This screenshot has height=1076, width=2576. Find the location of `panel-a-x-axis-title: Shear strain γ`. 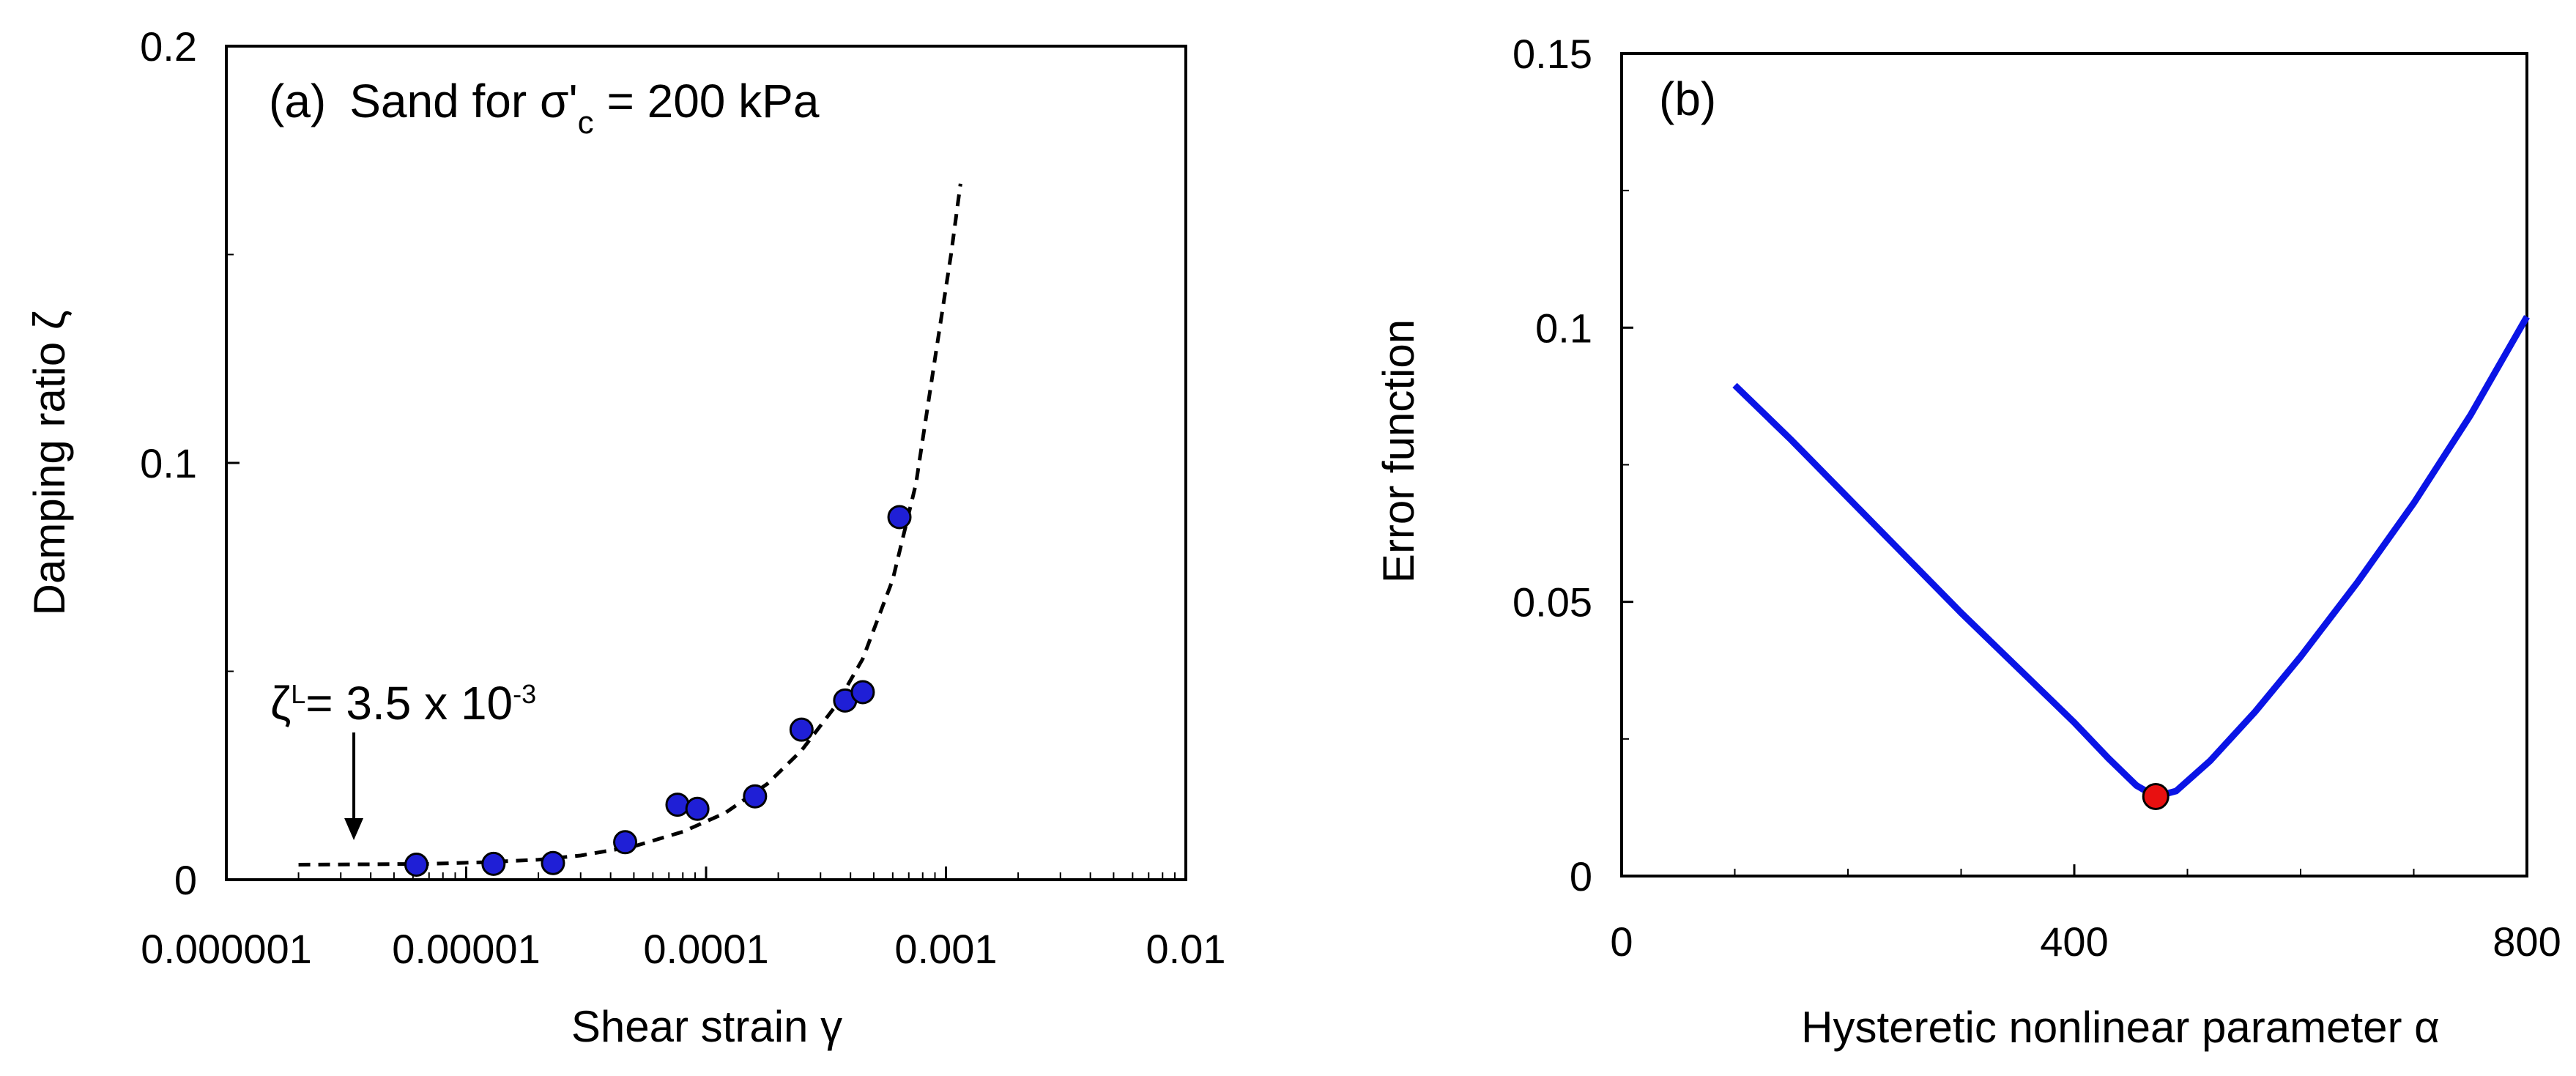

panel-a-x-axis-title: Shear strain γ is located at coordinates (706, 1026).